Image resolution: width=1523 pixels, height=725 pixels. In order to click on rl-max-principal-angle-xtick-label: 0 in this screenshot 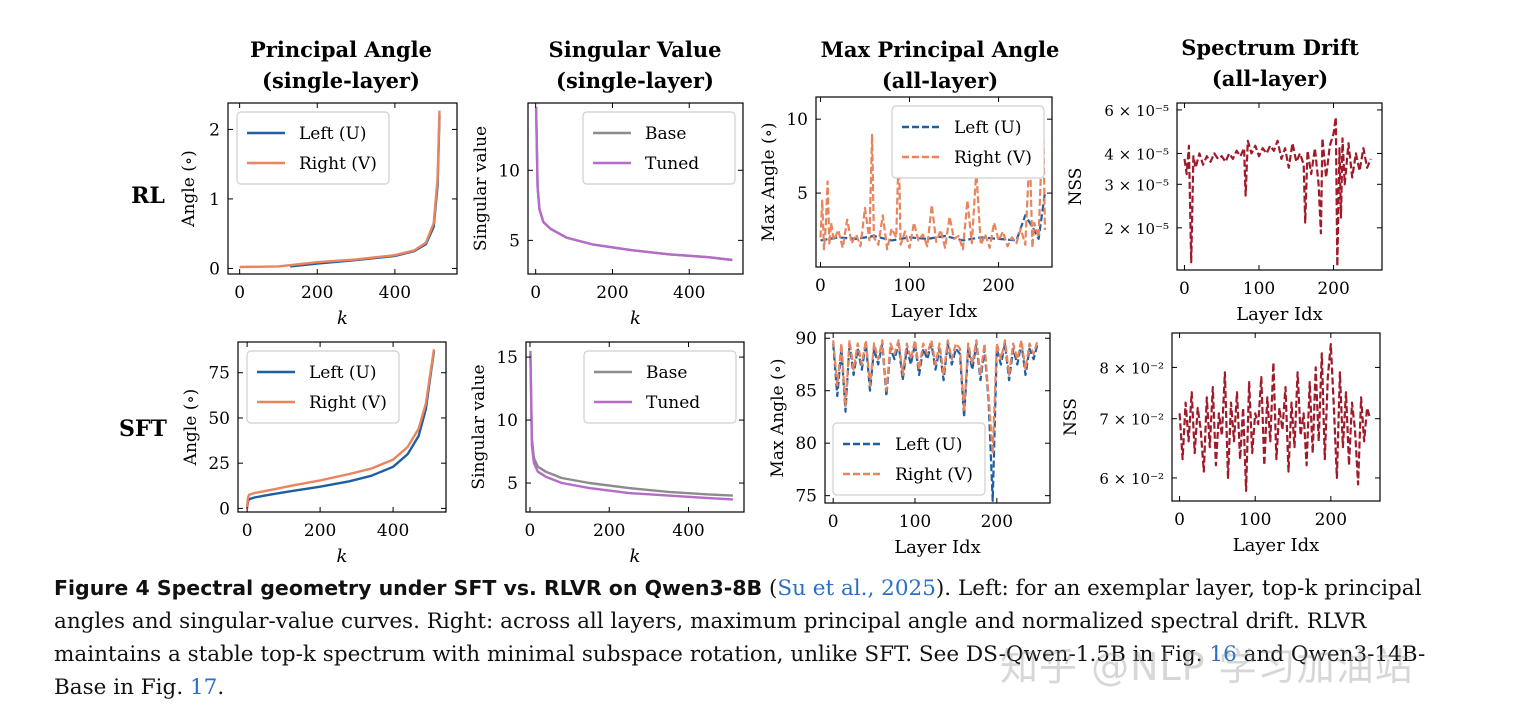, I will do `click(820, 286)`.